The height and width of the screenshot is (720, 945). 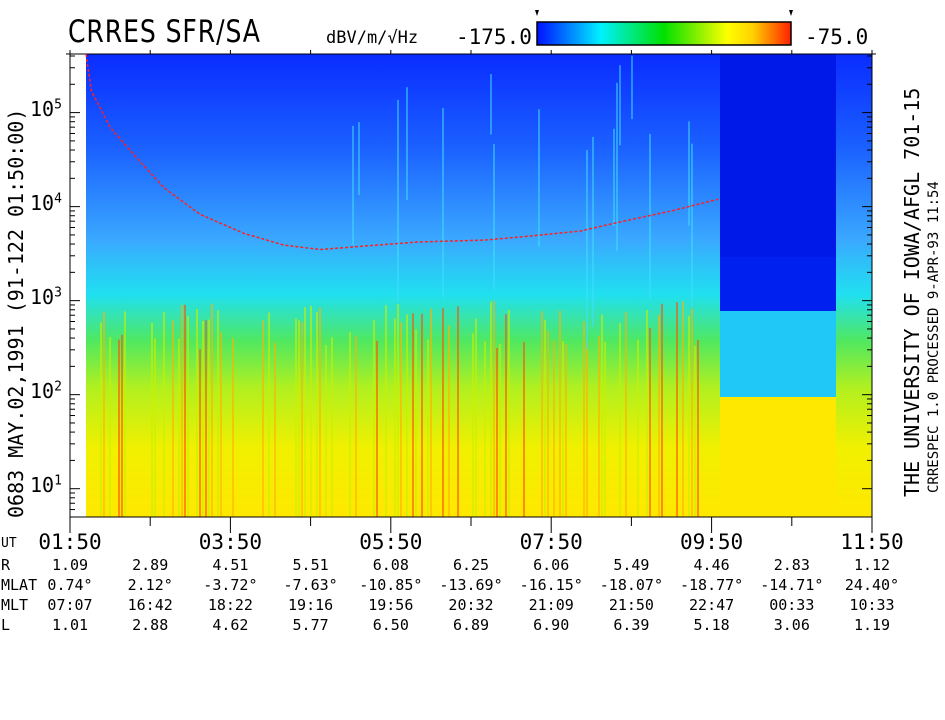 What do you see at coordinates (70, 565) in the screenshot?
I see `ephemeris-value: 1.09` at bounding box center [70, 565].